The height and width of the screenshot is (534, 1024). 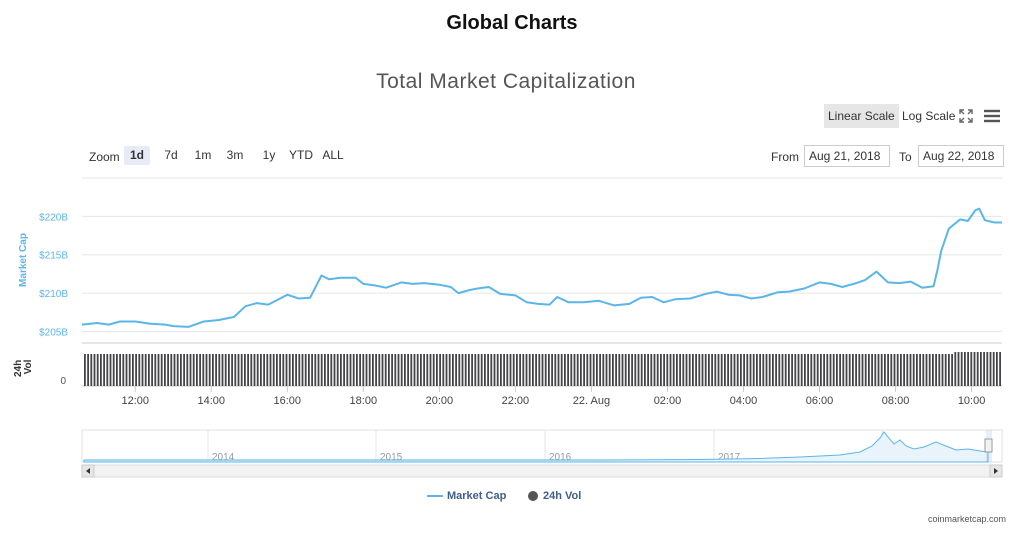 What do you see at coordinates (301, 155) in the screenshot?
I see `zoom-ytd-button: YTD` at bounding box center [301, 155].